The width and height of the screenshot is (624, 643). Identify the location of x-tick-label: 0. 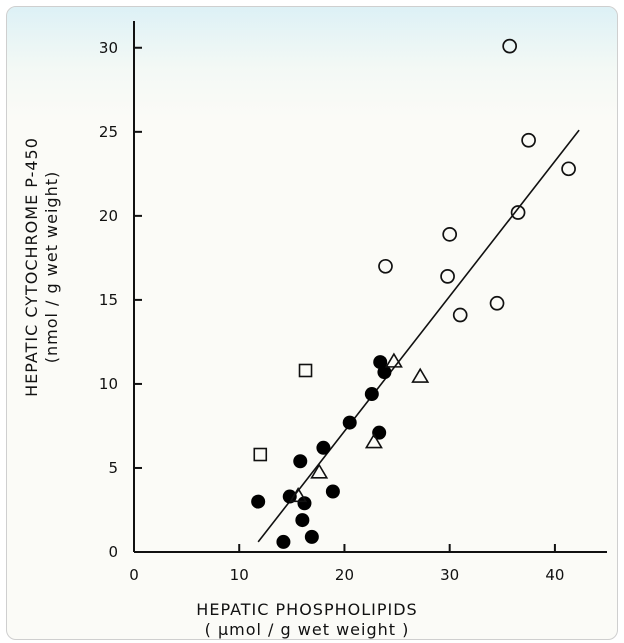
(134, 575).